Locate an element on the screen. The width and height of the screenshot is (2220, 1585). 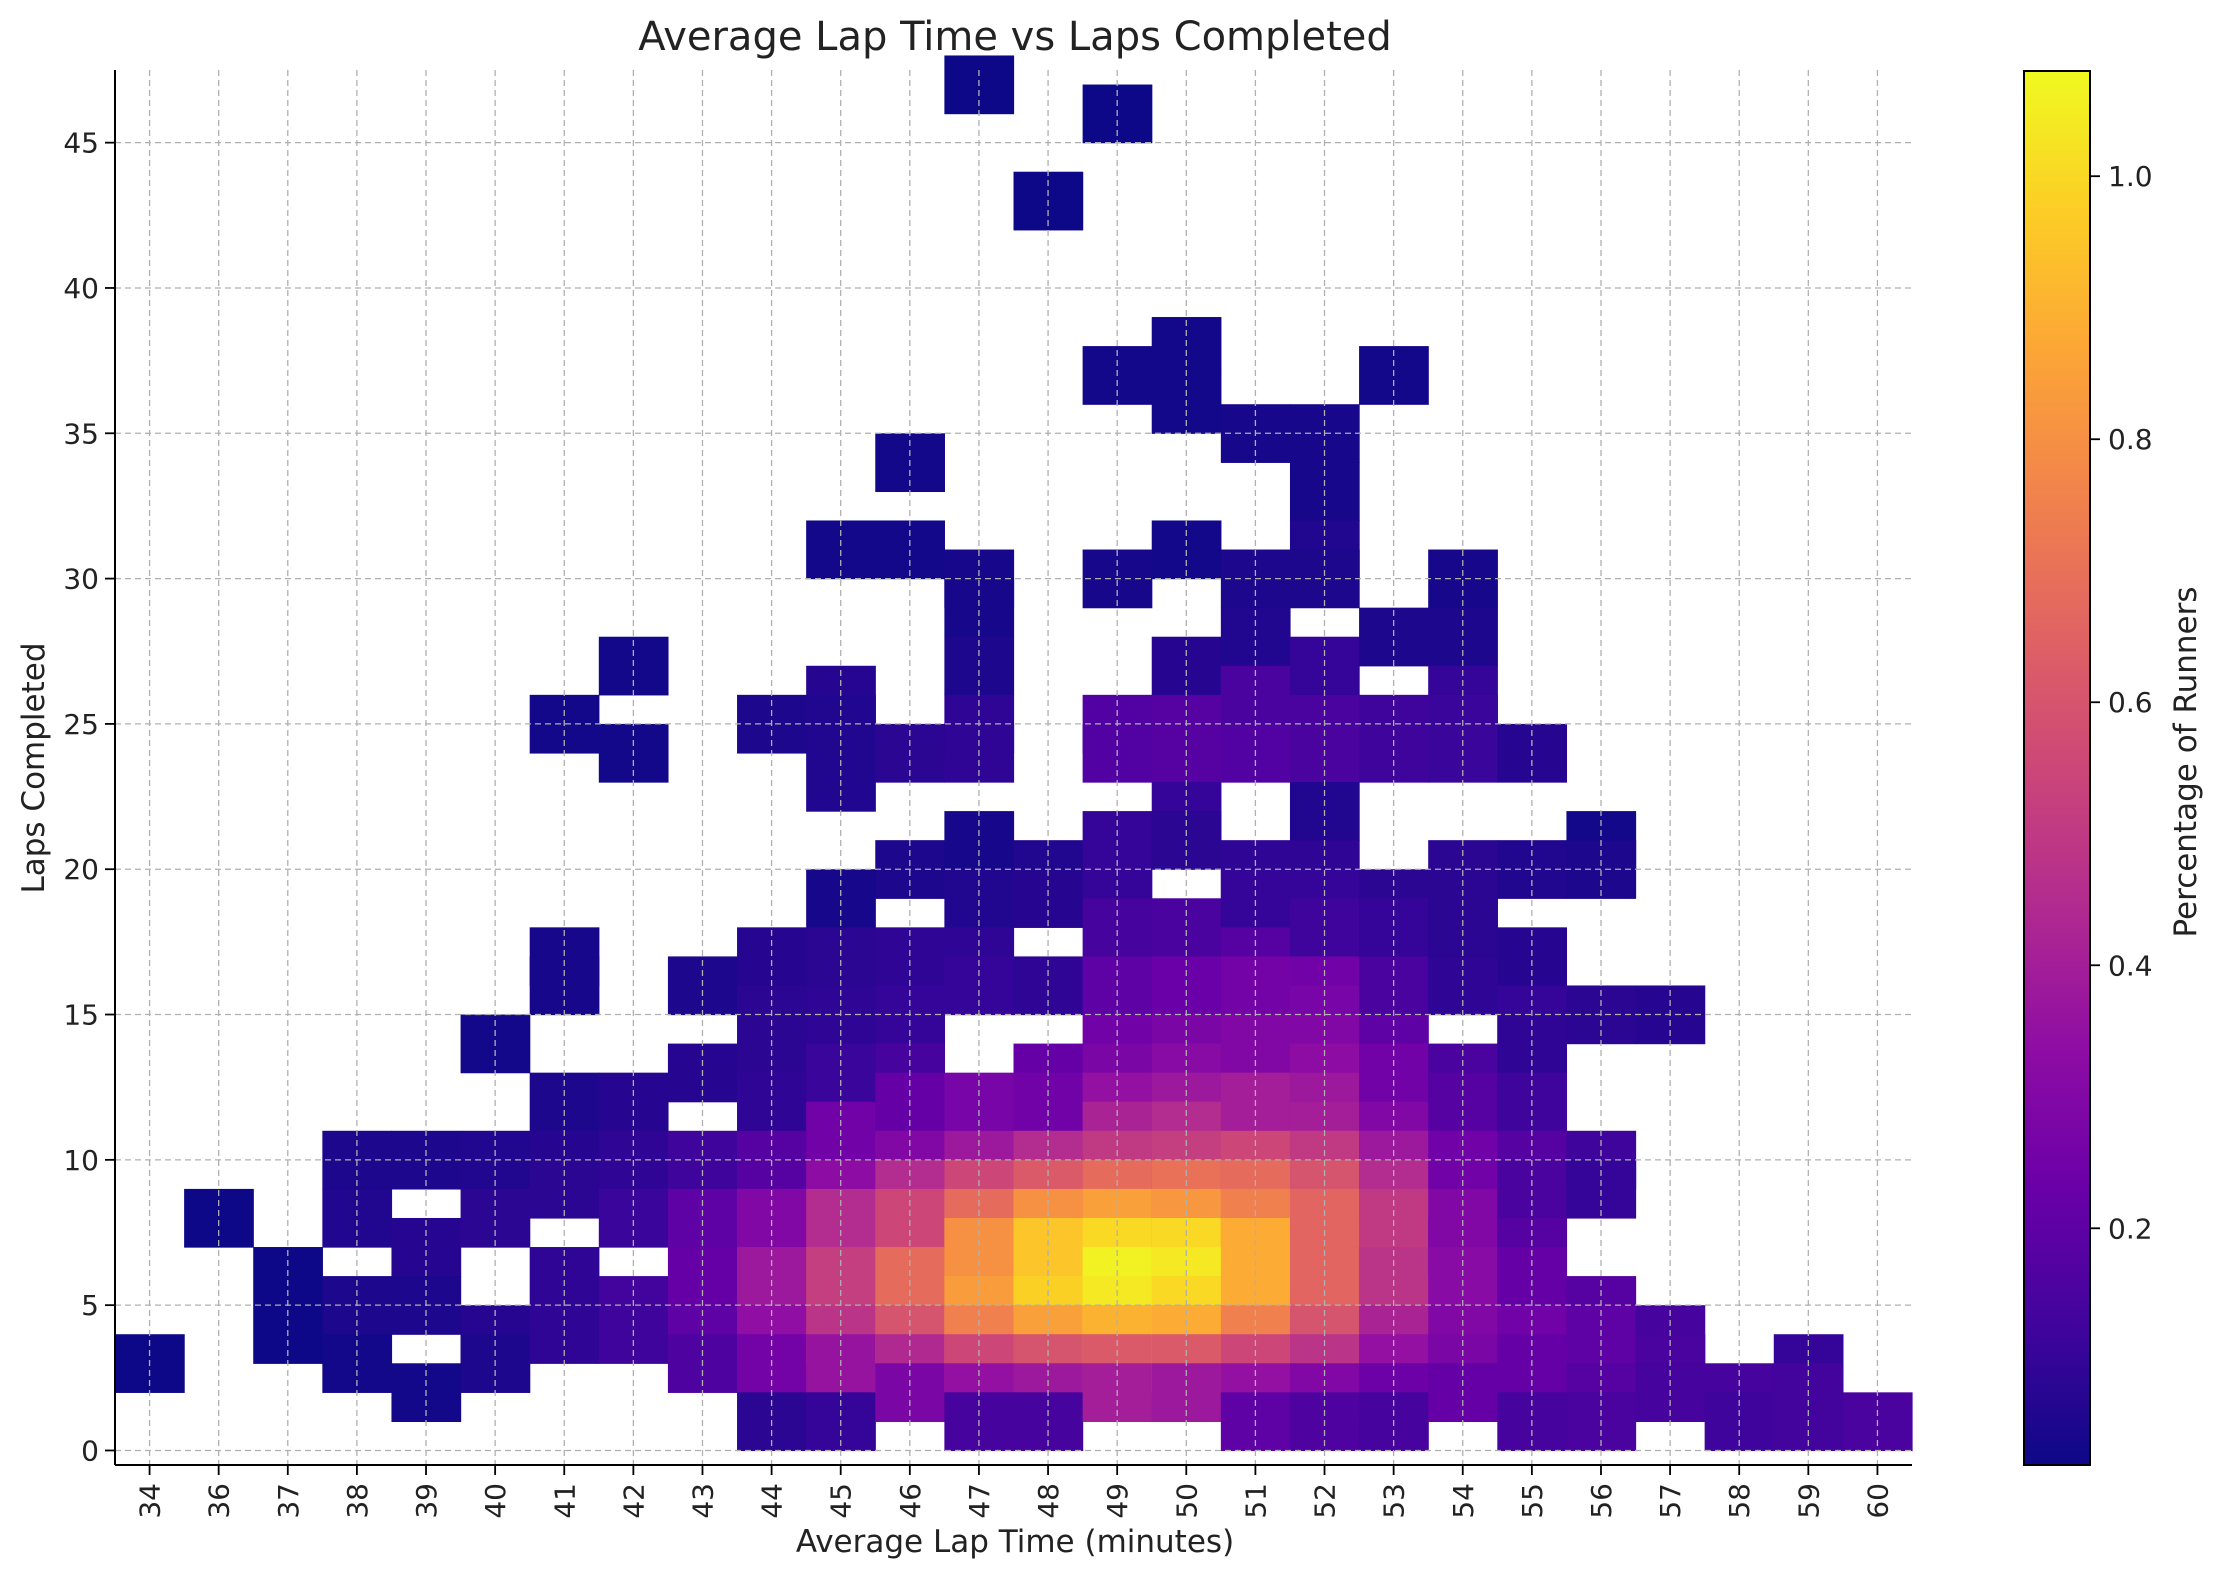
x-tick-label: 47 is located at coordinates (979, 1501).